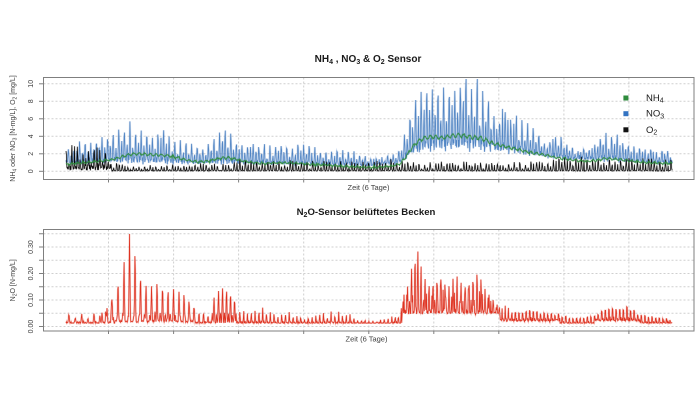 The image size is (700, 405). I want to click on svg-text: 0.00, so click(31, 327).